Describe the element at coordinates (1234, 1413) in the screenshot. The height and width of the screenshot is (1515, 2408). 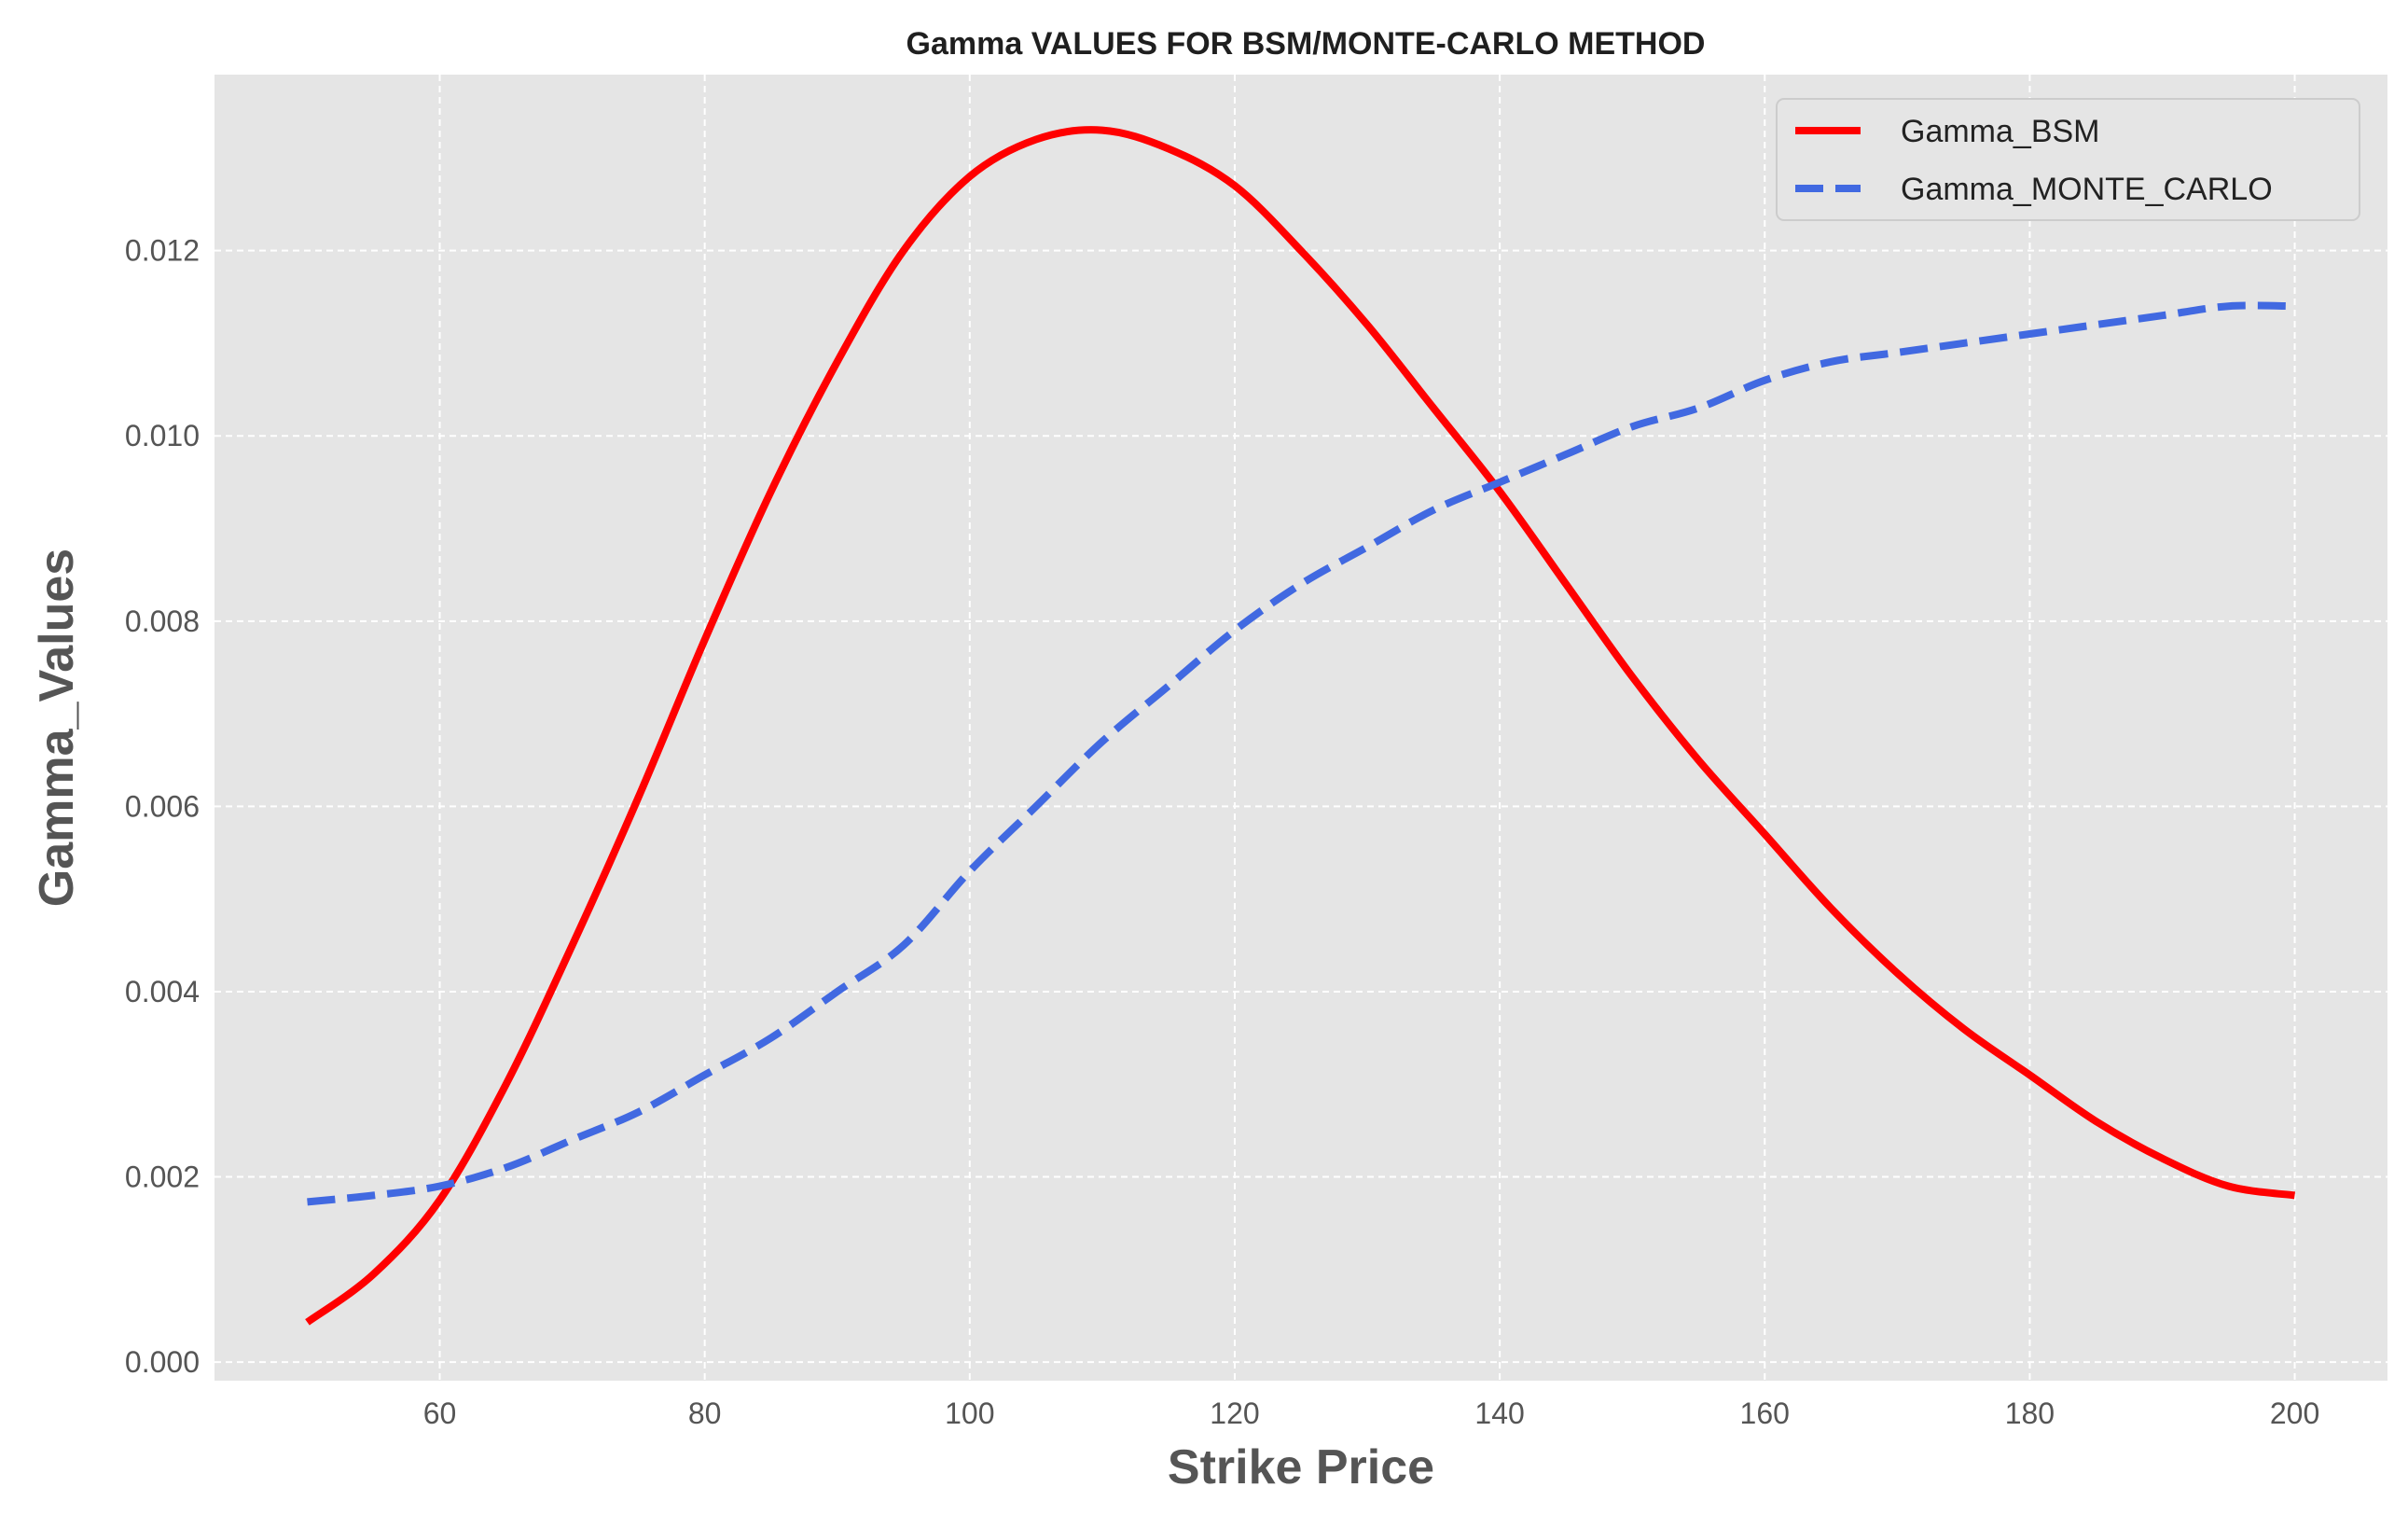
I see `x-tick-label: 120` at that location.